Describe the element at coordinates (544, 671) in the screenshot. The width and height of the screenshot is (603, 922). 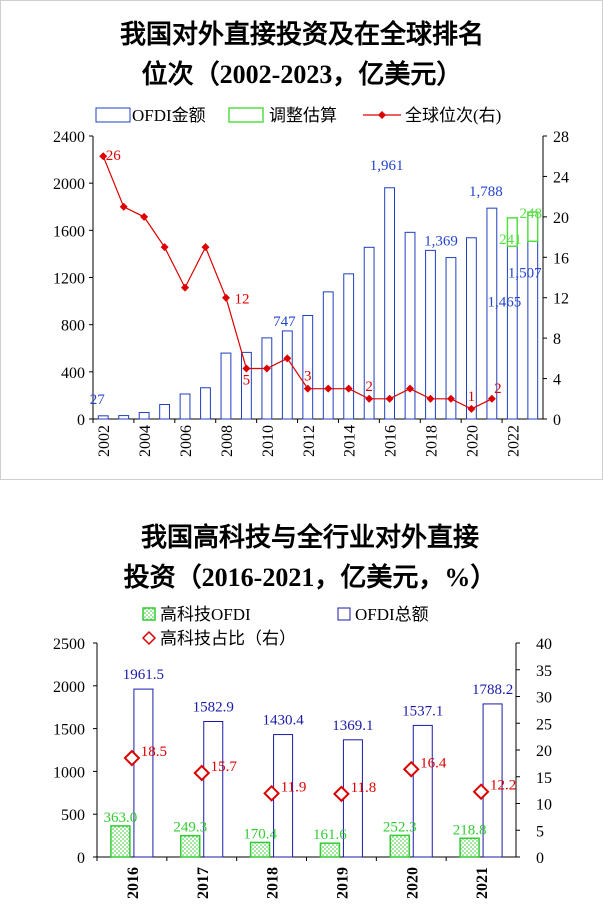
I see `chart2-right-tick-label: 35` at that location.